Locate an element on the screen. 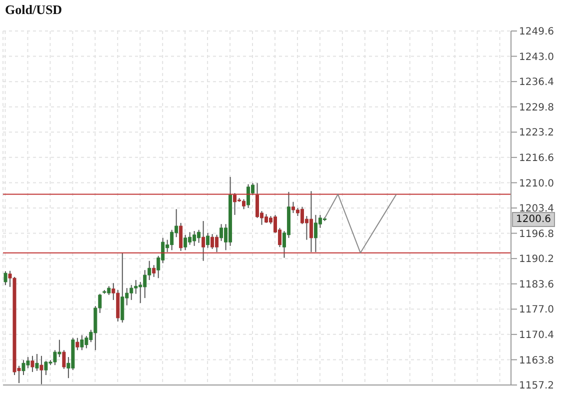  y-tick-label: 1170.4 is located at coordinates (536, 335).